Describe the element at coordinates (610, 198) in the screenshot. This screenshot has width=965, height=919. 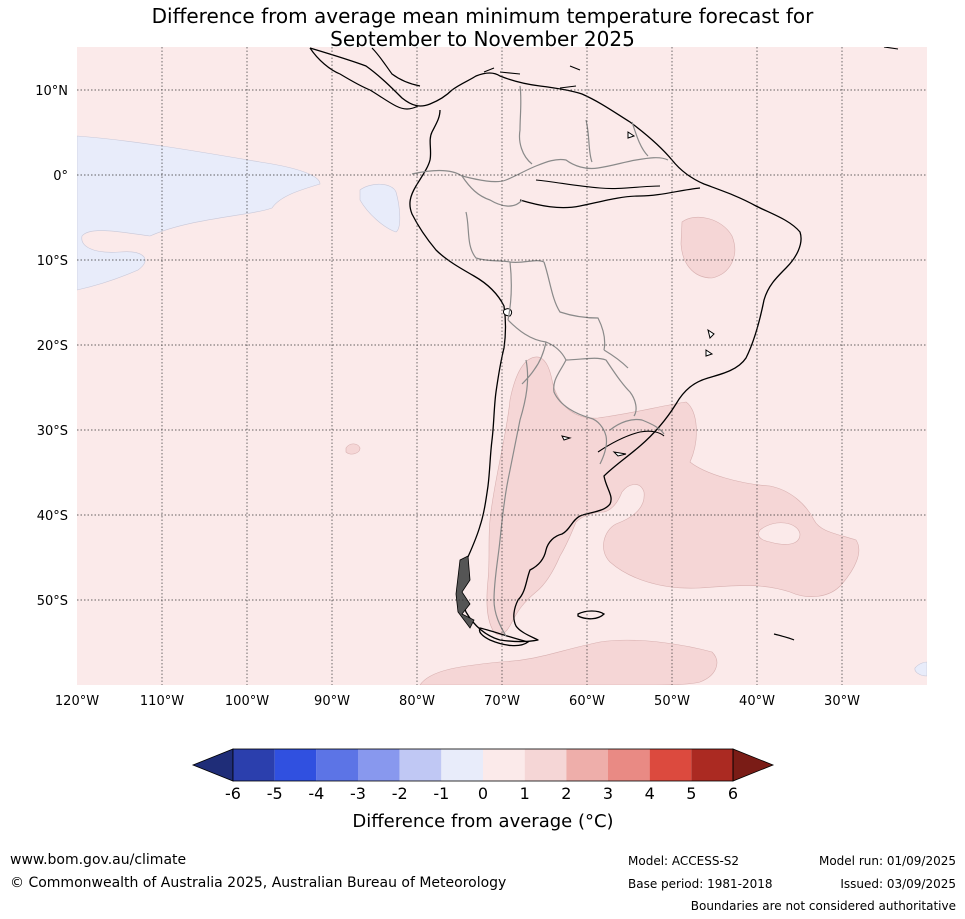
I see `amazon-river` at that location.